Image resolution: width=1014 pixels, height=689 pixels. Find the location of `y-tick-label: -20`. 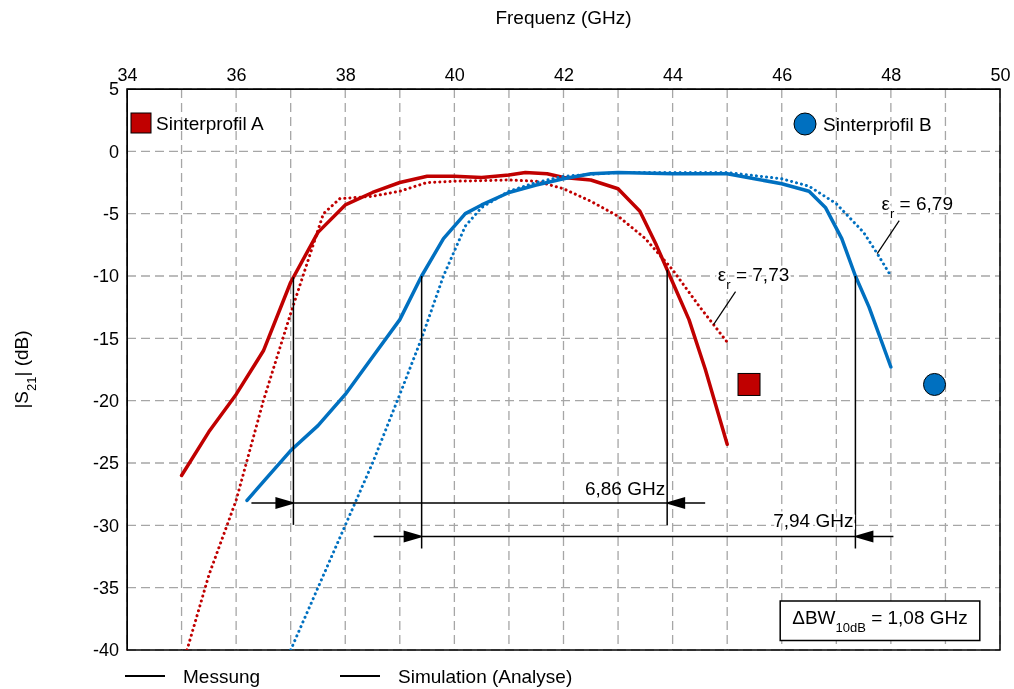

y-tick-label: -20 is located at coordinates (105, 400).